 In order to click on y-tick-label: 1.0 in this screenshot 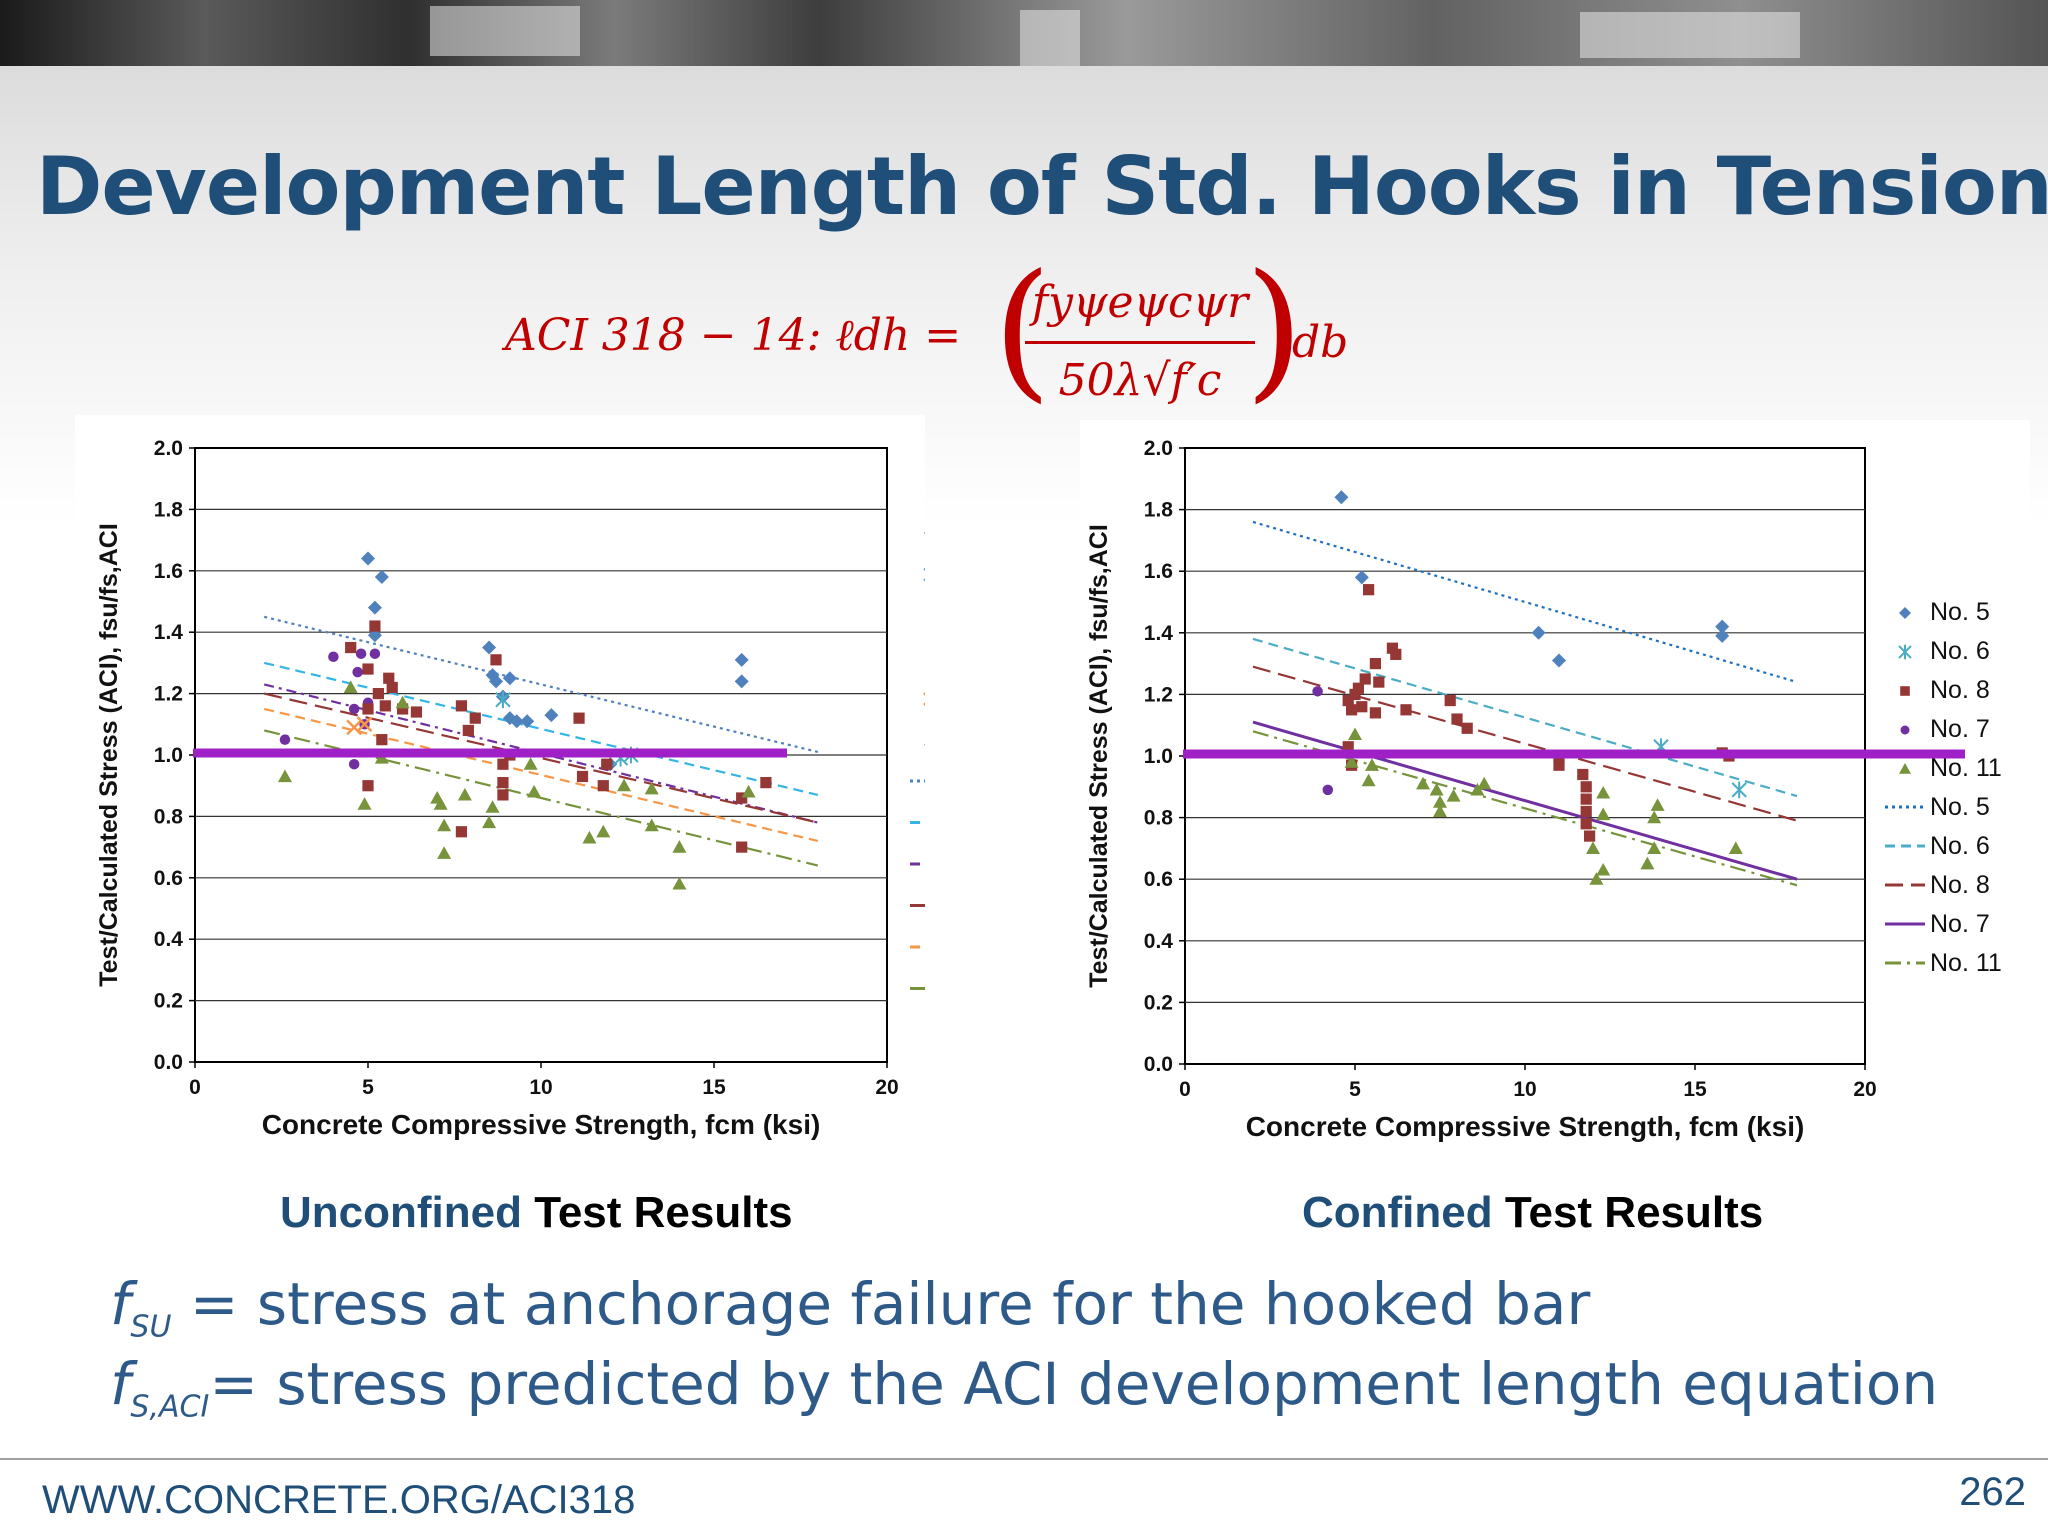, I will do `click(1158, 756)`.